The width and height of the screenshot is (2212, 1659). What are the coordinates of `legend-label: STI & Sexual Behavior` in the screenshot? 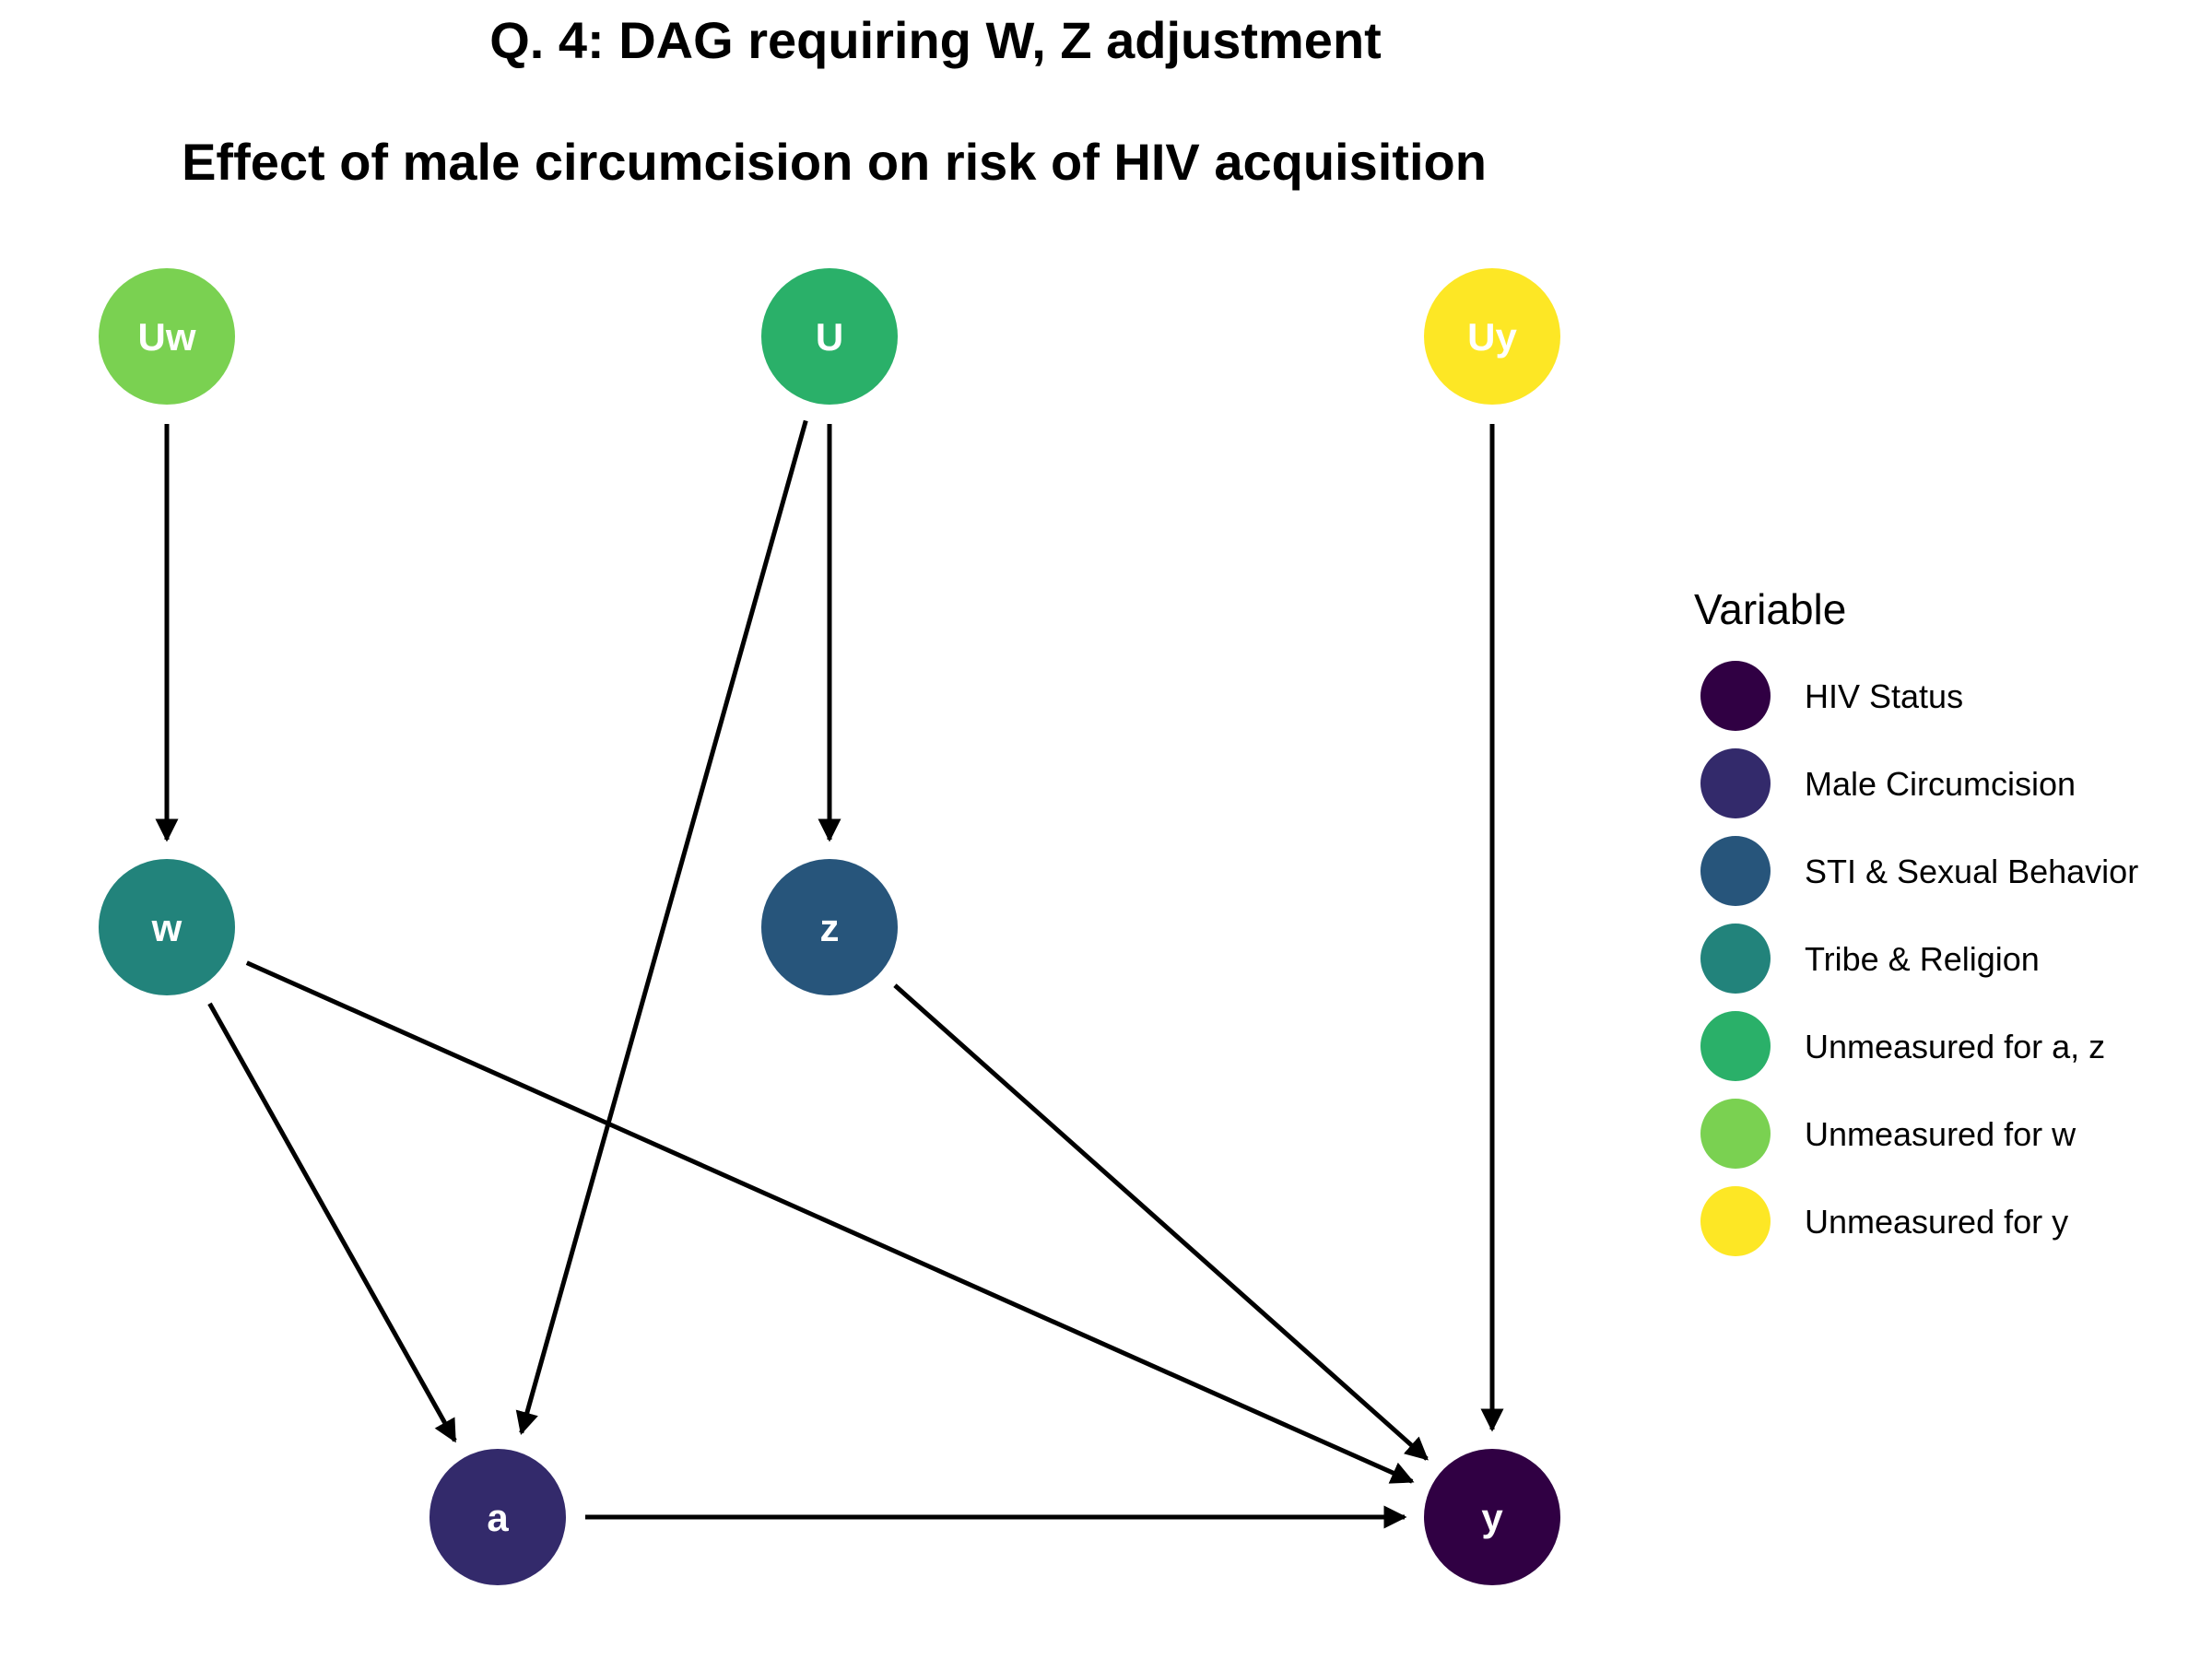 It's located at (1971, 871).